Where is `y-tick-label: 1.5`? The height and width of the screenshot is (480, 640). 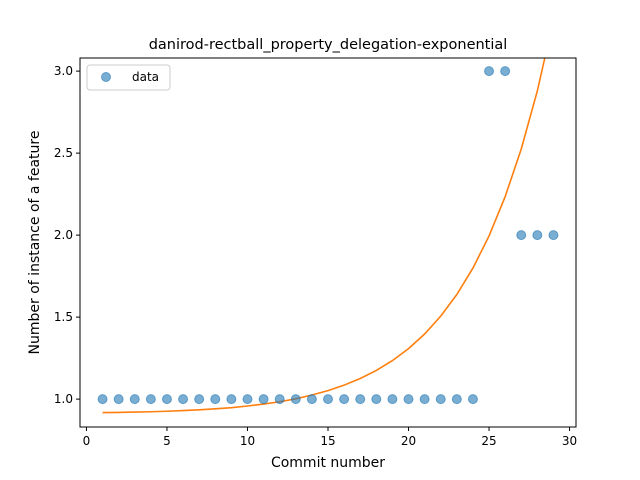 y-tick-label: 1.5 is located at coordinates (63, 317).